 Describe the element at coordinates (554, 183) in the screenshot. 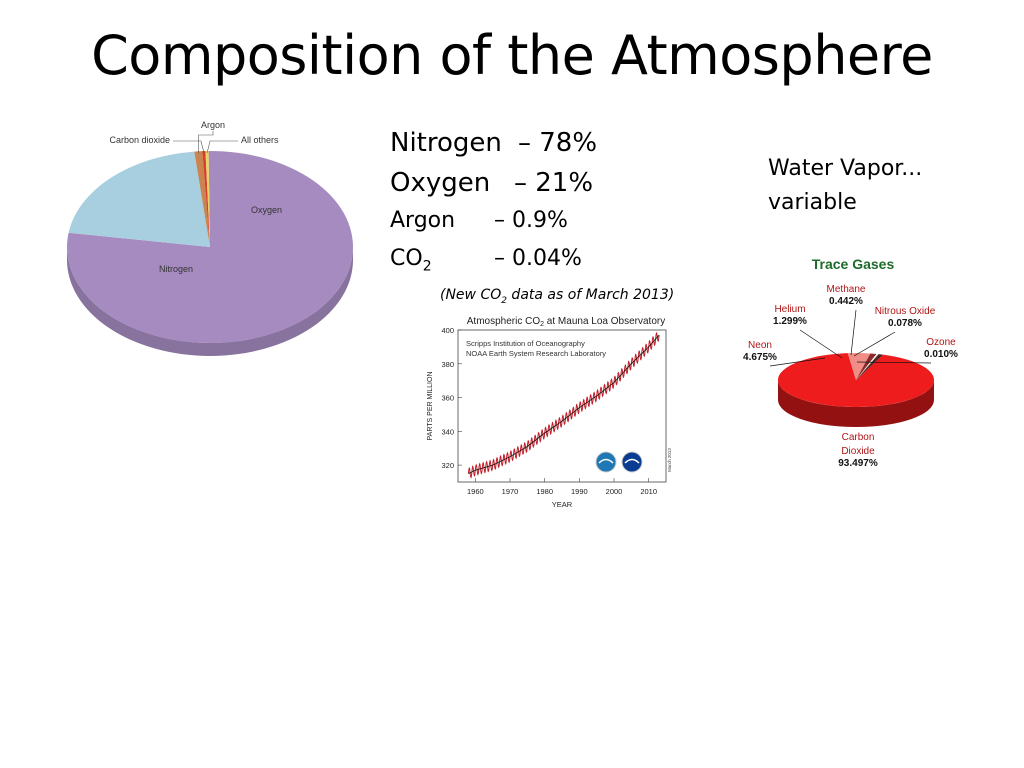

I see `gas-value: – 21%` at that location.